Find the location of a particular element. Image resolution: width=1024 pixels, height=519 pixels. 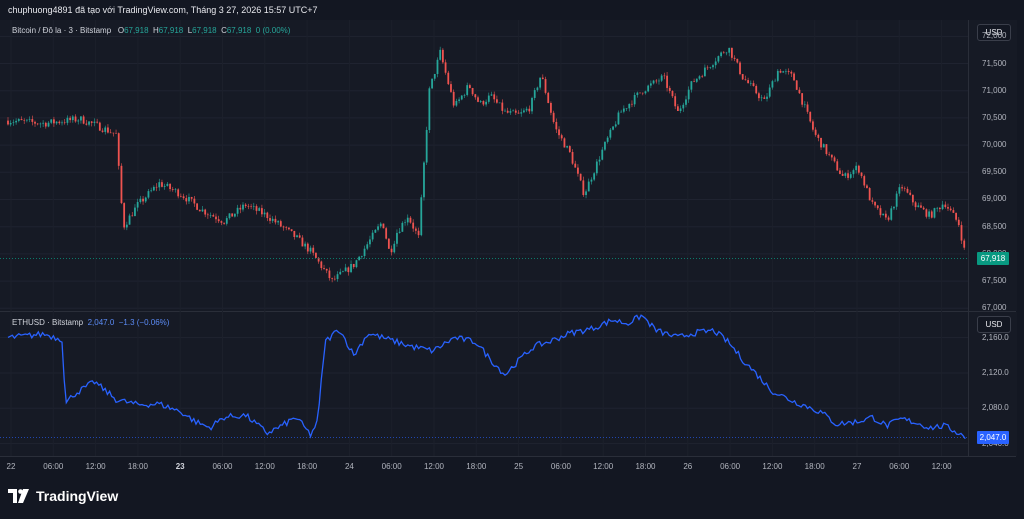

eth-tick-label: 2,080.0 is located at coordinates (995, 408).